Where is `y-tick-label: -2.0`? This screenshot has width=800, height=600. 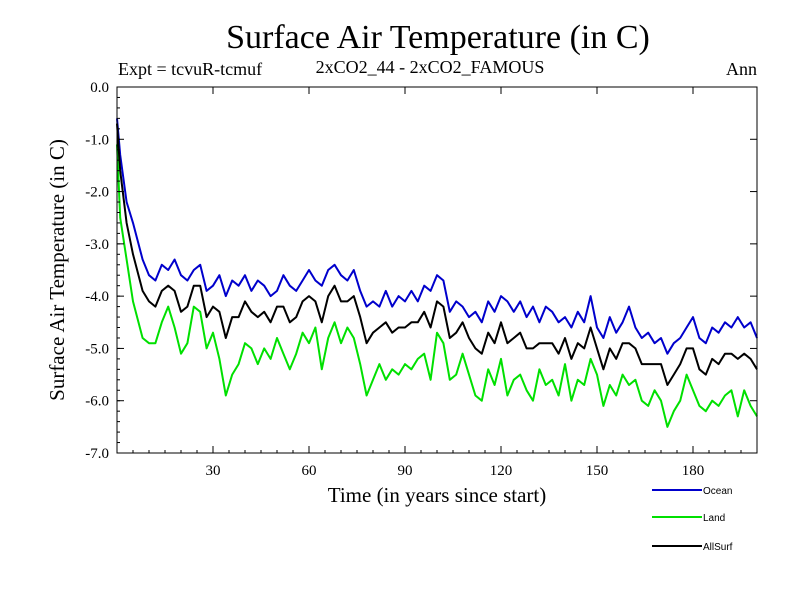
y-tick-label: -2.0 is located at coordinates (97, 193).